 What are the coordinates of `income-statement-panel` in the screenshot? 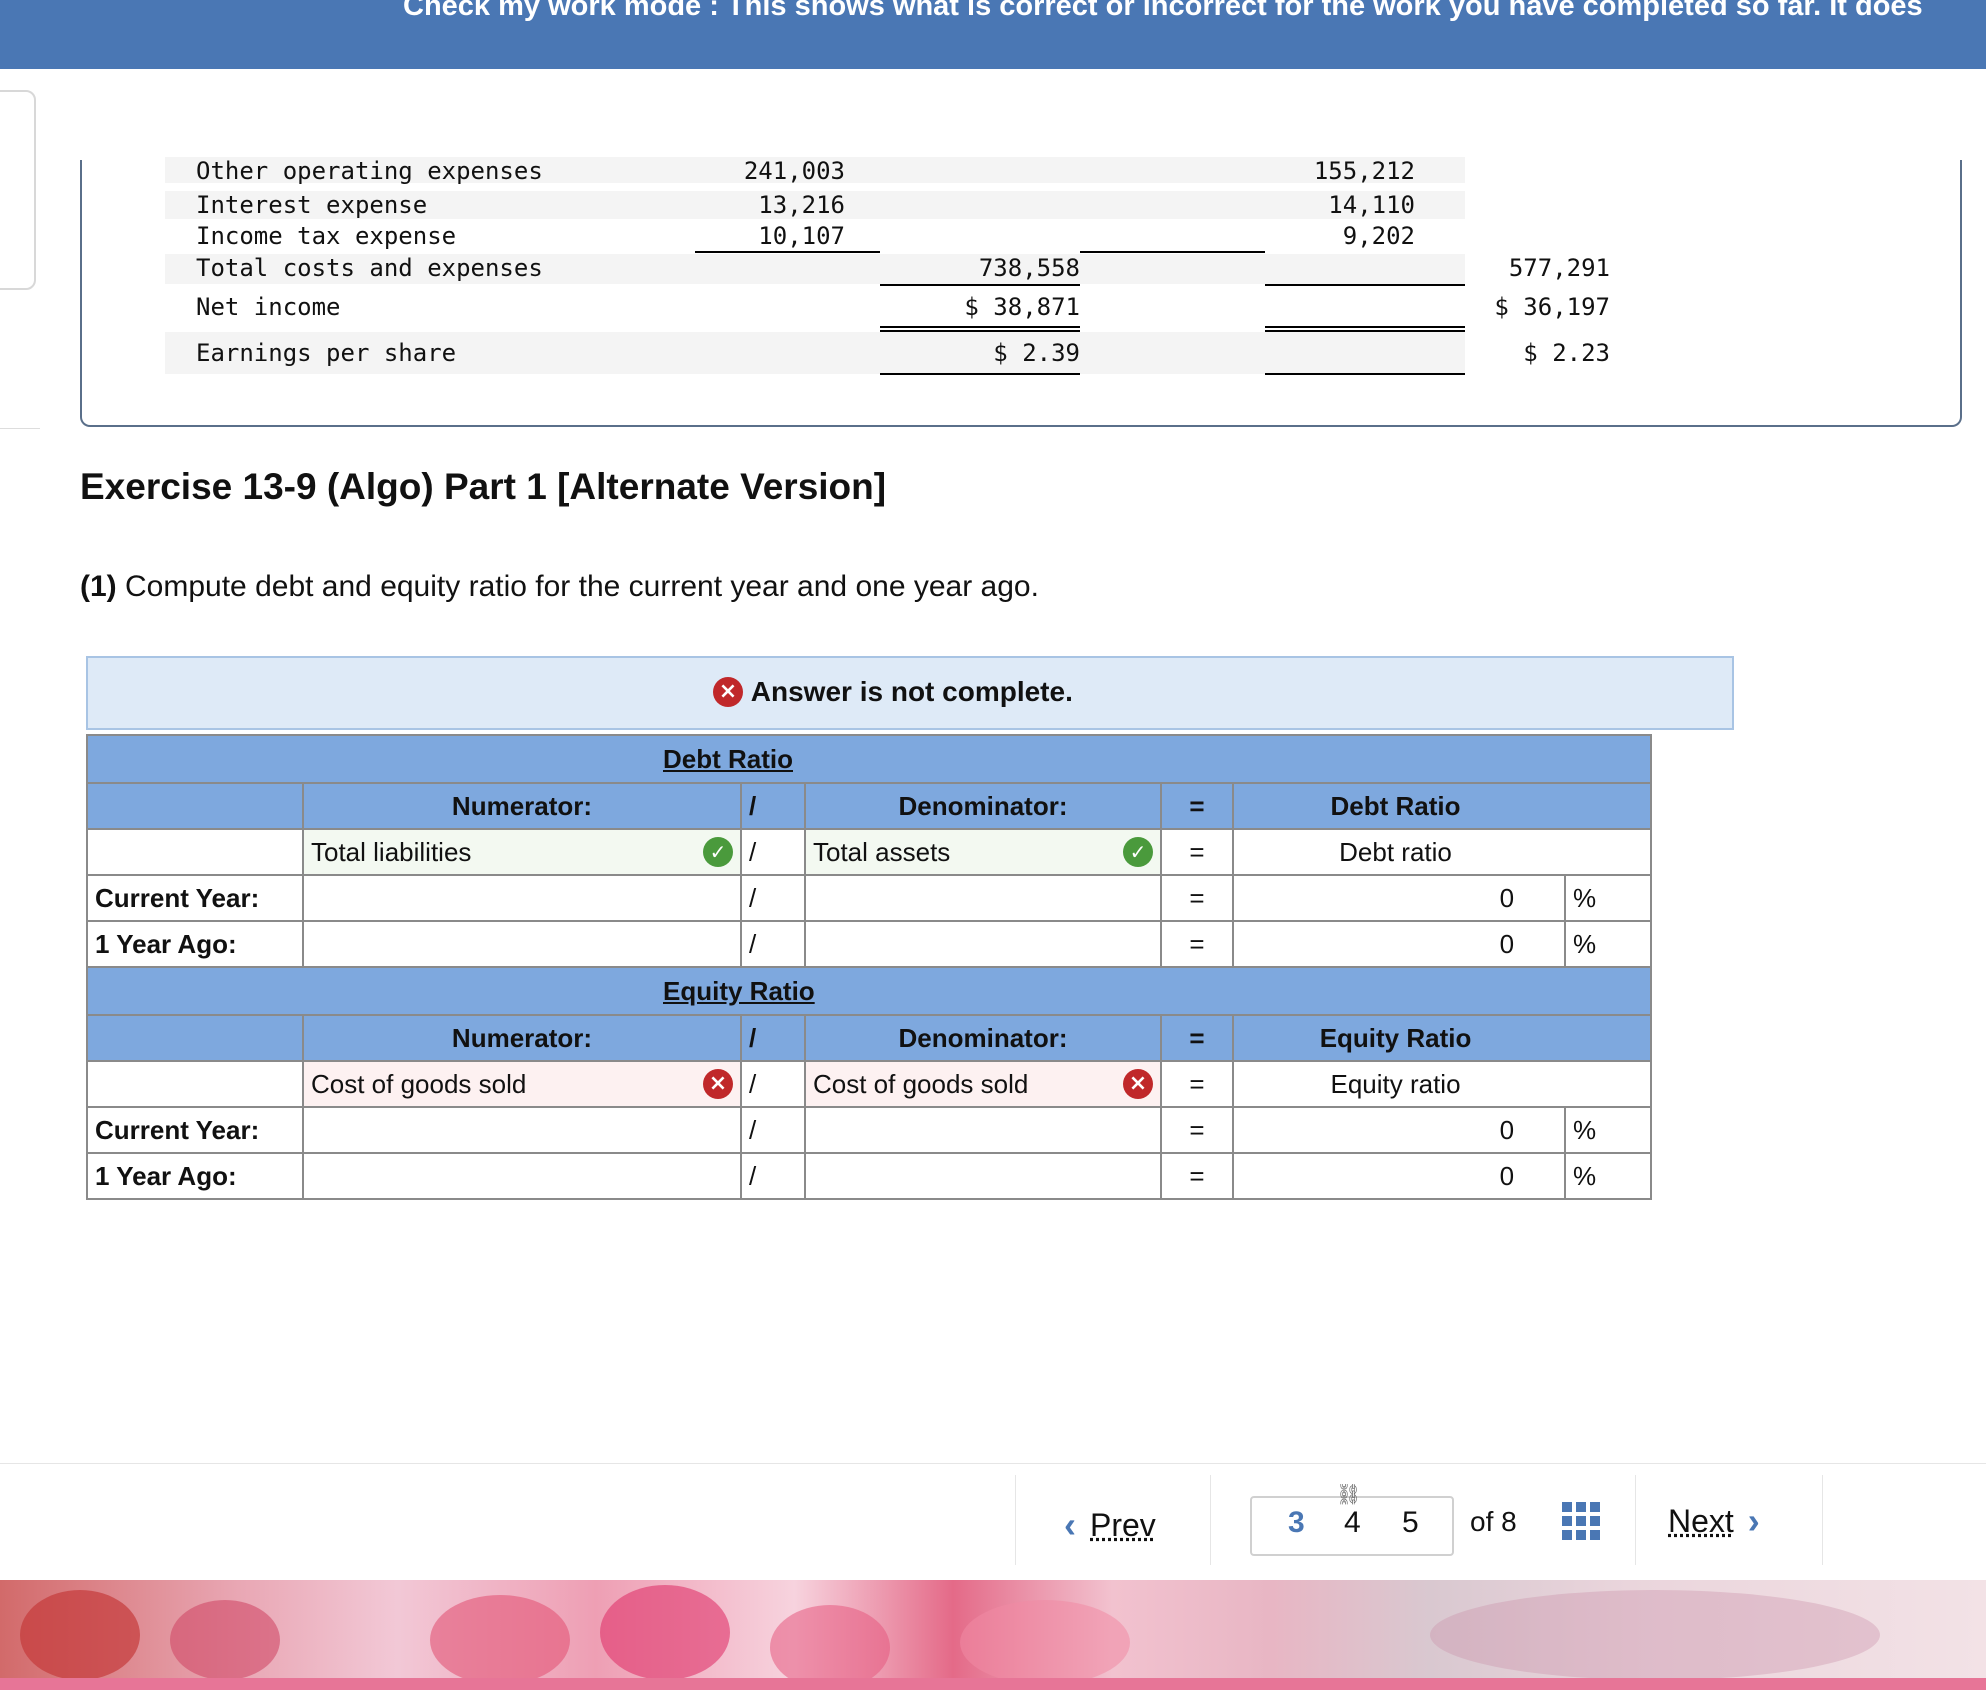 It's located at (1021, 293).